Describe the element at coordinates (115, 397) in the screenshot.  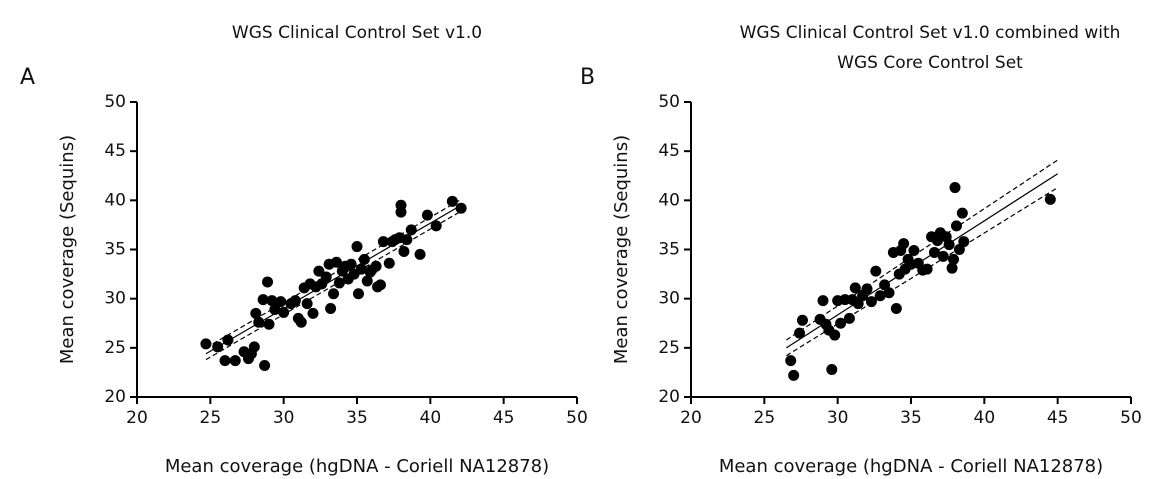
I see `y-tick-label: 20` at that location.